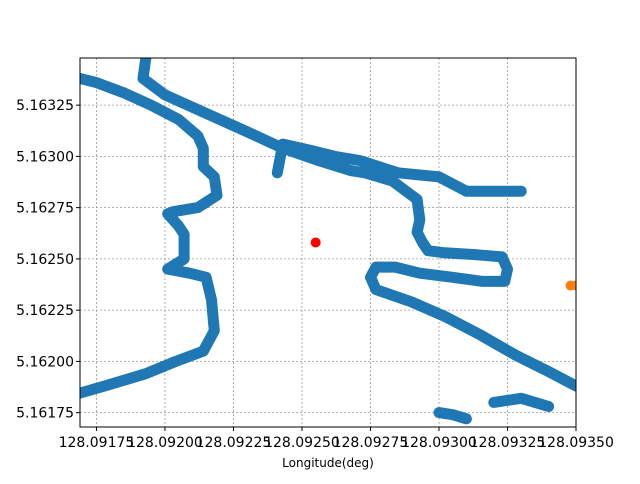 The height and width of the screenshot is (484, 640). I want to click on y-tick-label: 5.16275, so click(45, 209).